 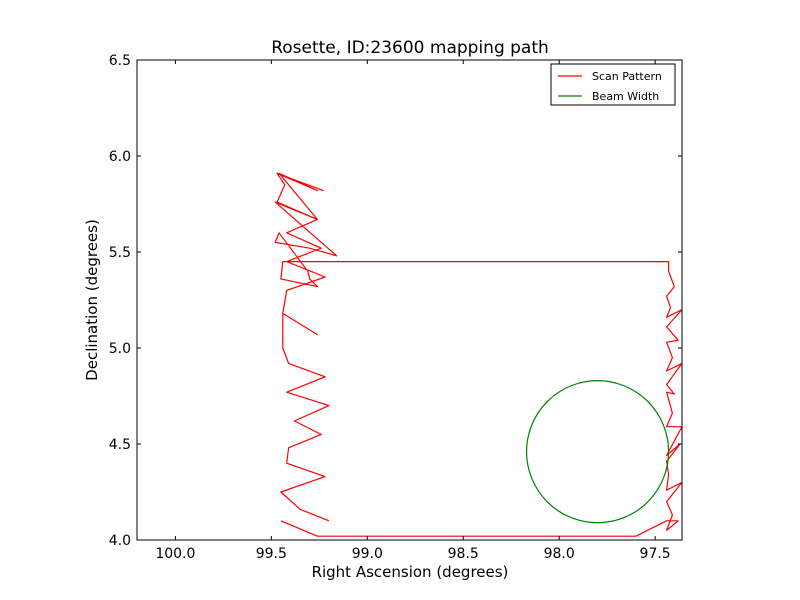 What do you see at coordinates (92, 300) in the screenshot?
I see `y-axis-label: Declination (degrees)` at bounding box center [92, 300].